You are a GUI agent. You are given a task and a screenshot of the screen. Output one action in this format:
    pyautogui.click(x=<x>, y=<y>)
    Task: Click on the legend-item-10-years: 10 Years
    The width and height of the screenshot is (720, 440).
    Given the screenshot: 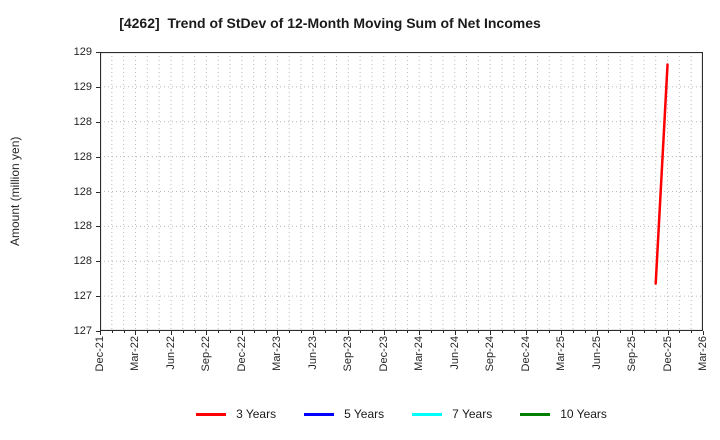 What is the action you would take?
    pyautogui.click(x=563, y=414)
    